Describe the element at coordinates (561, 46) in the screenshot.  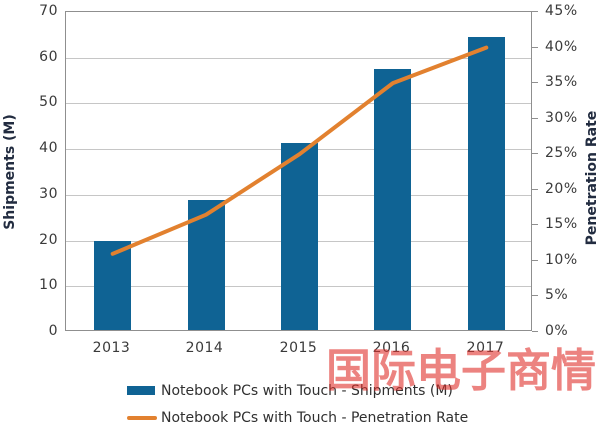
I see `right-tick-label: 40%` at that location.